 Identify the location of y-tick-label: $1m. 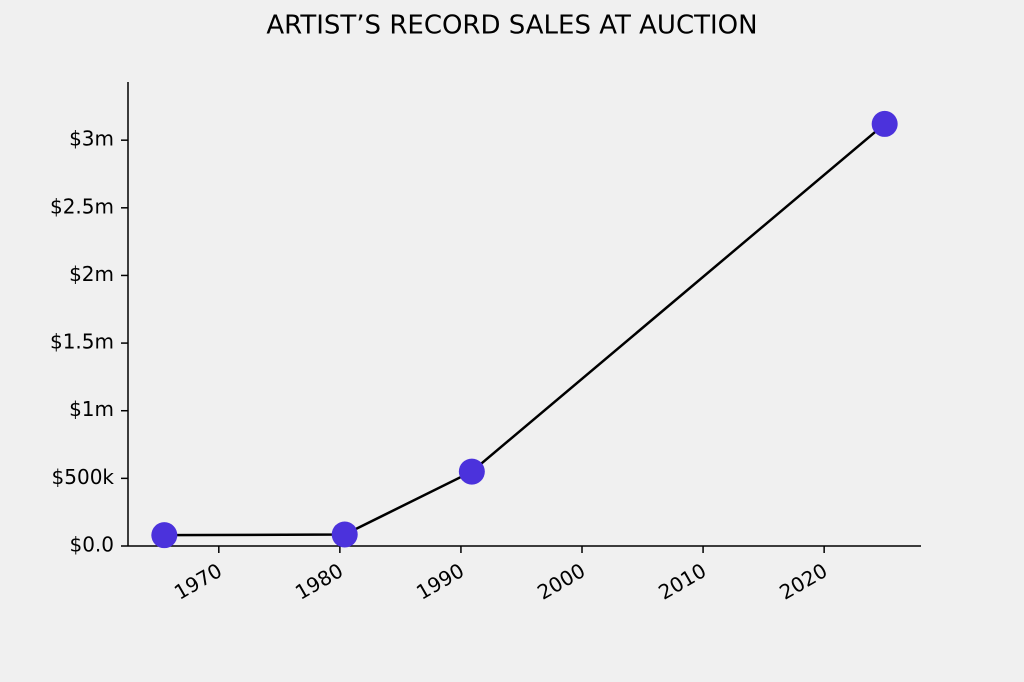
(91, 409).